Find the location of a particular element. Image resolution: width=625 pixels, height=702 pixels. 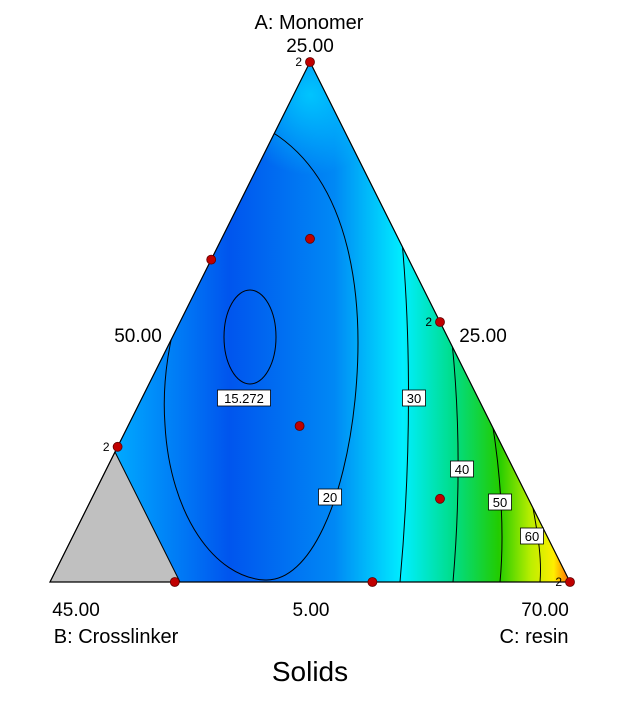

contour-label: 30 is located at coordinates (414, 398).